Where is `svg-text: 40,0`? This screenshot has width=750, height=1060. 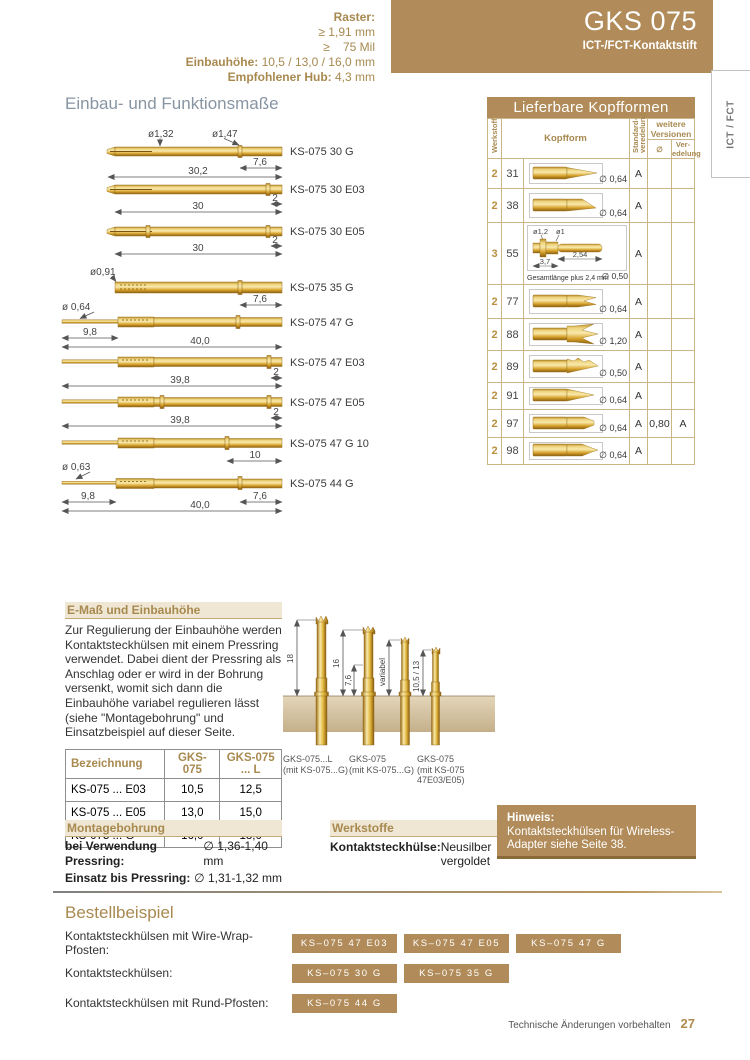 svg-text: 40,0 is located at coordinates (200, 505).